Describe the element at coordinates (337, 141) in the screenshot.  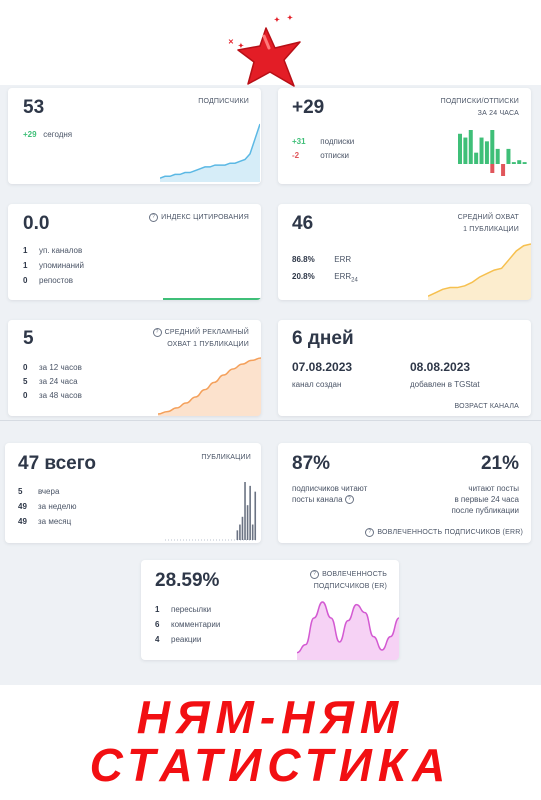
I see `subscribed-label: подписки` at that location.